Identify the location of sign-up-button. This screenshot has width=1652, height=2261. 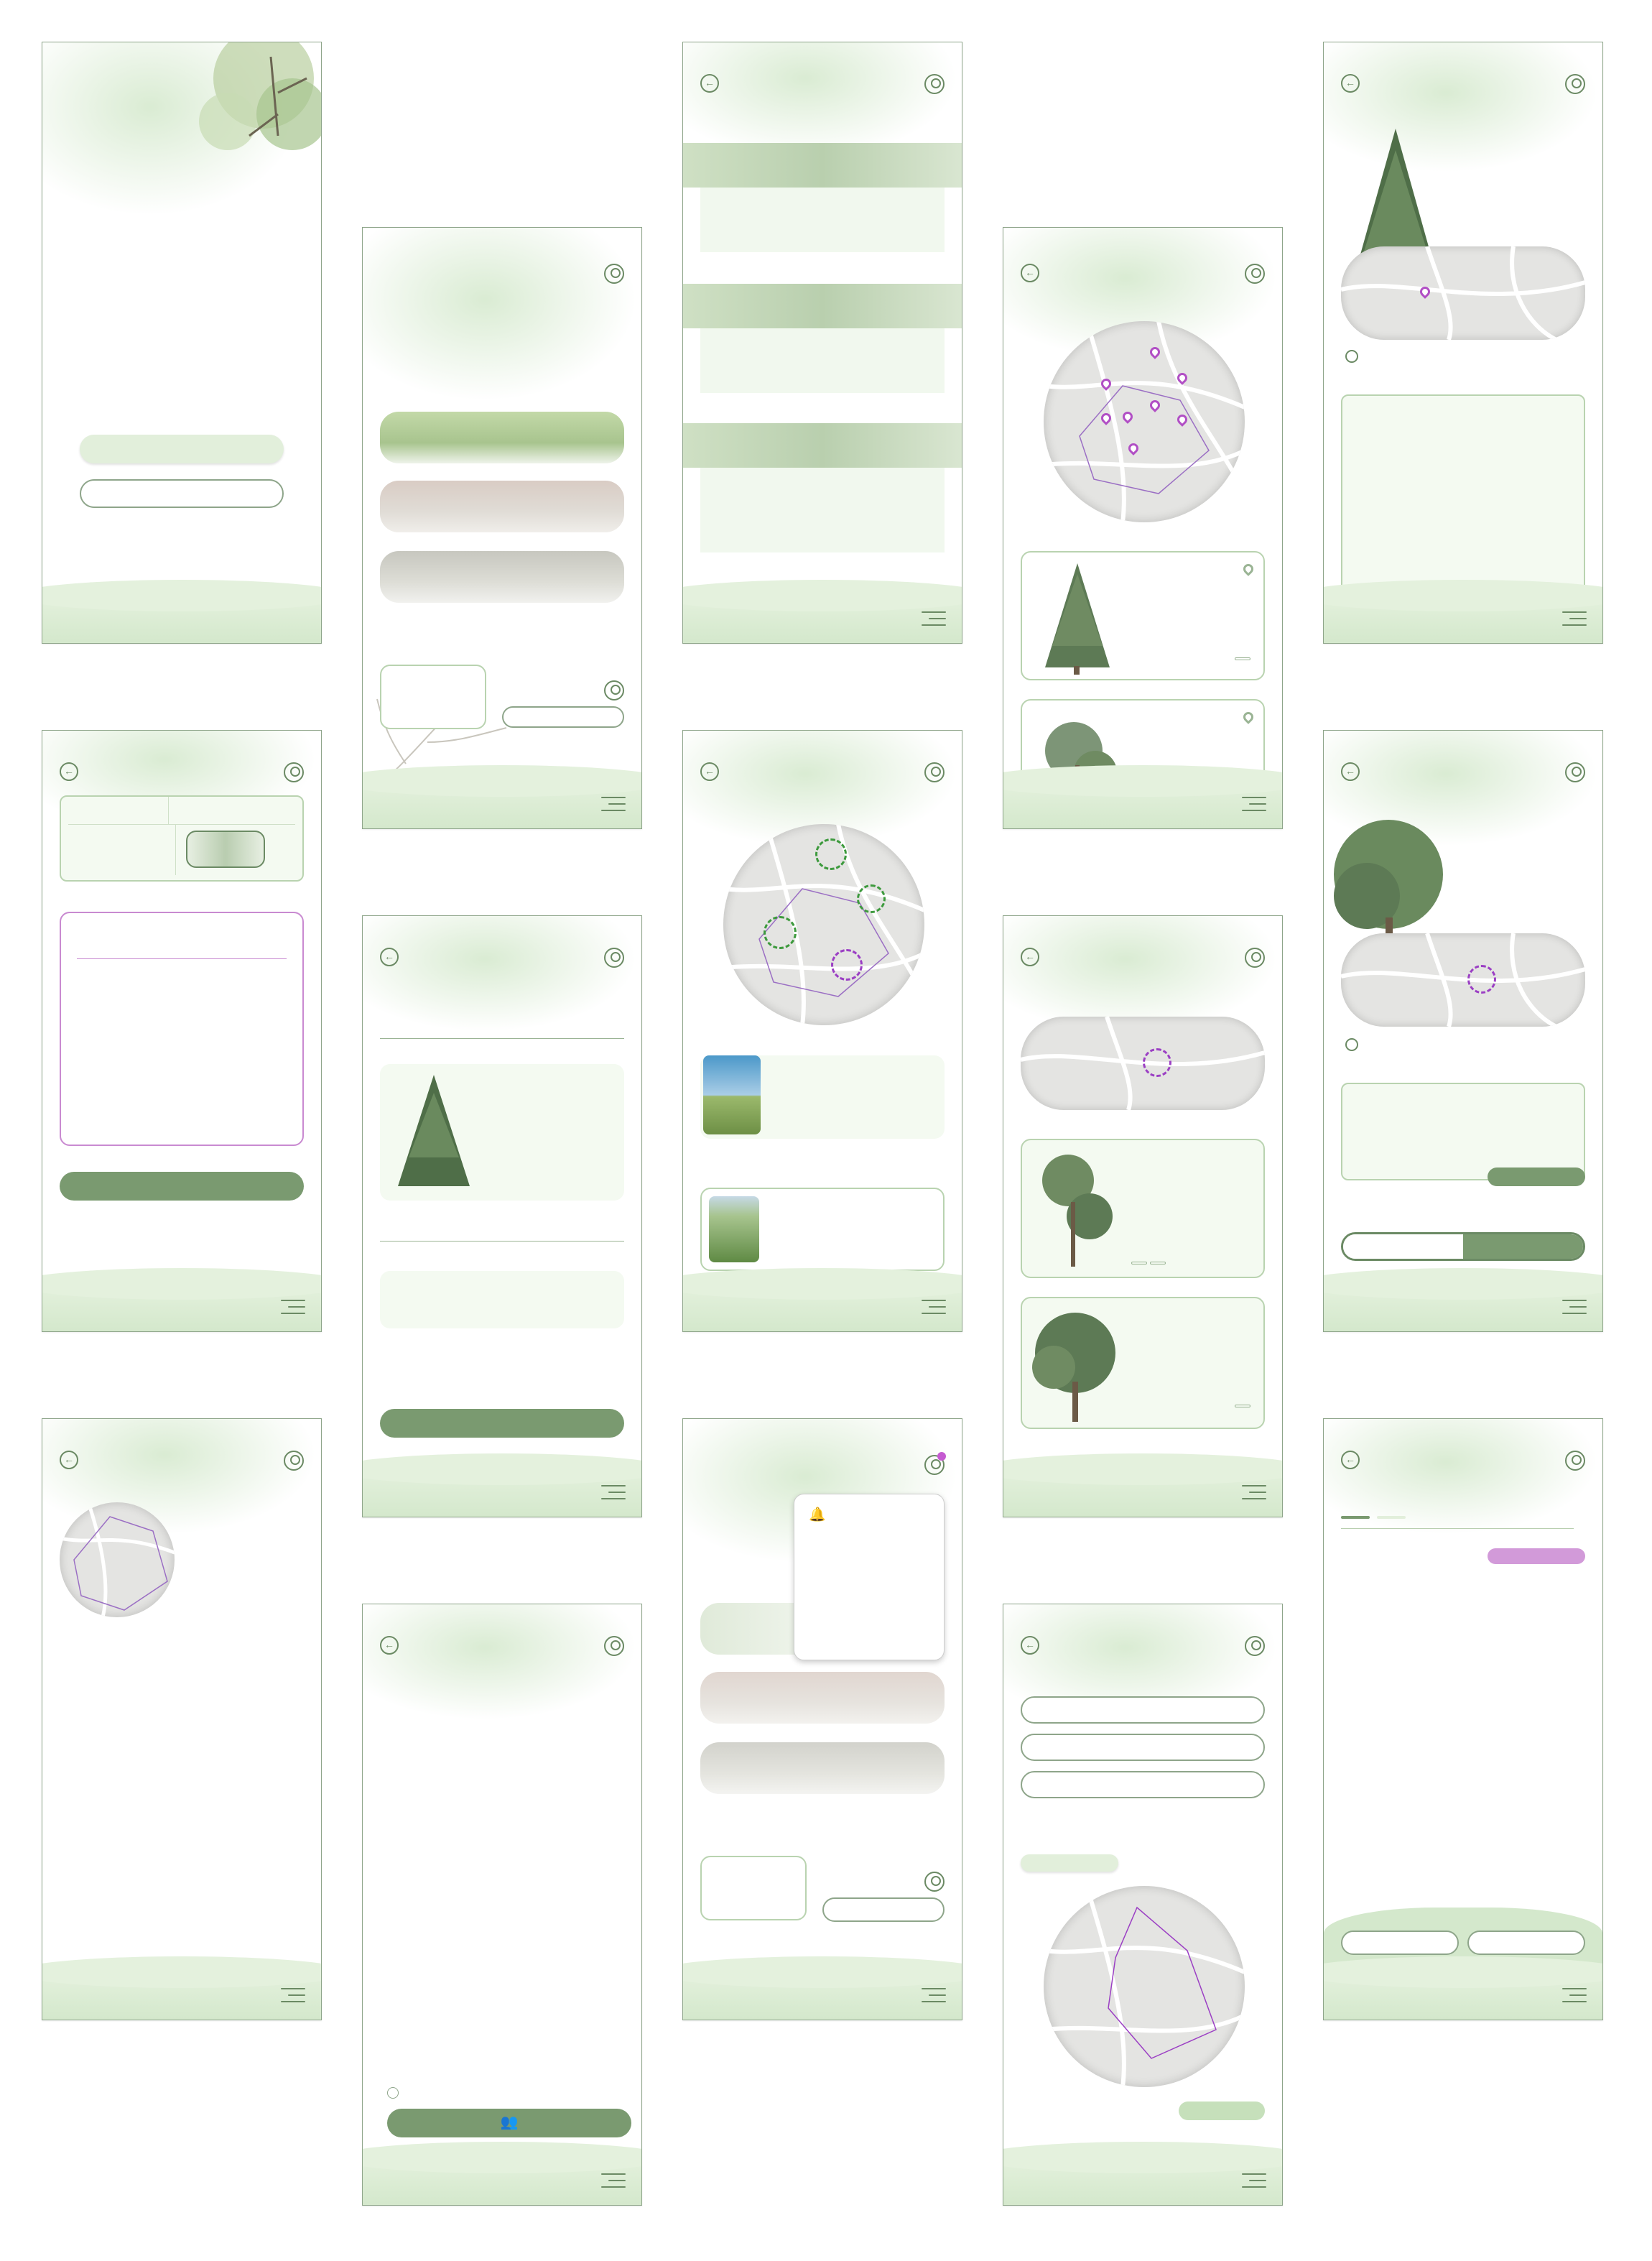
(182, 449).